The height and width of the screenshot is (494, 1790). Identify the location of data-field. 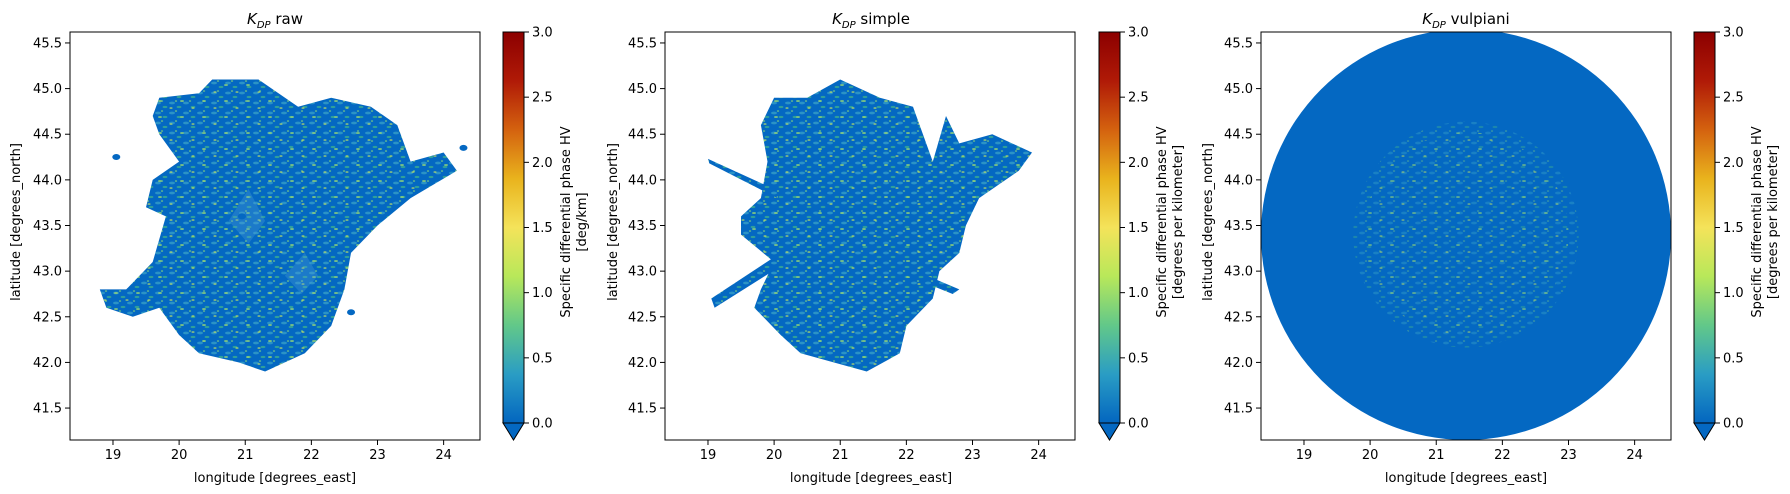
(870, 225).